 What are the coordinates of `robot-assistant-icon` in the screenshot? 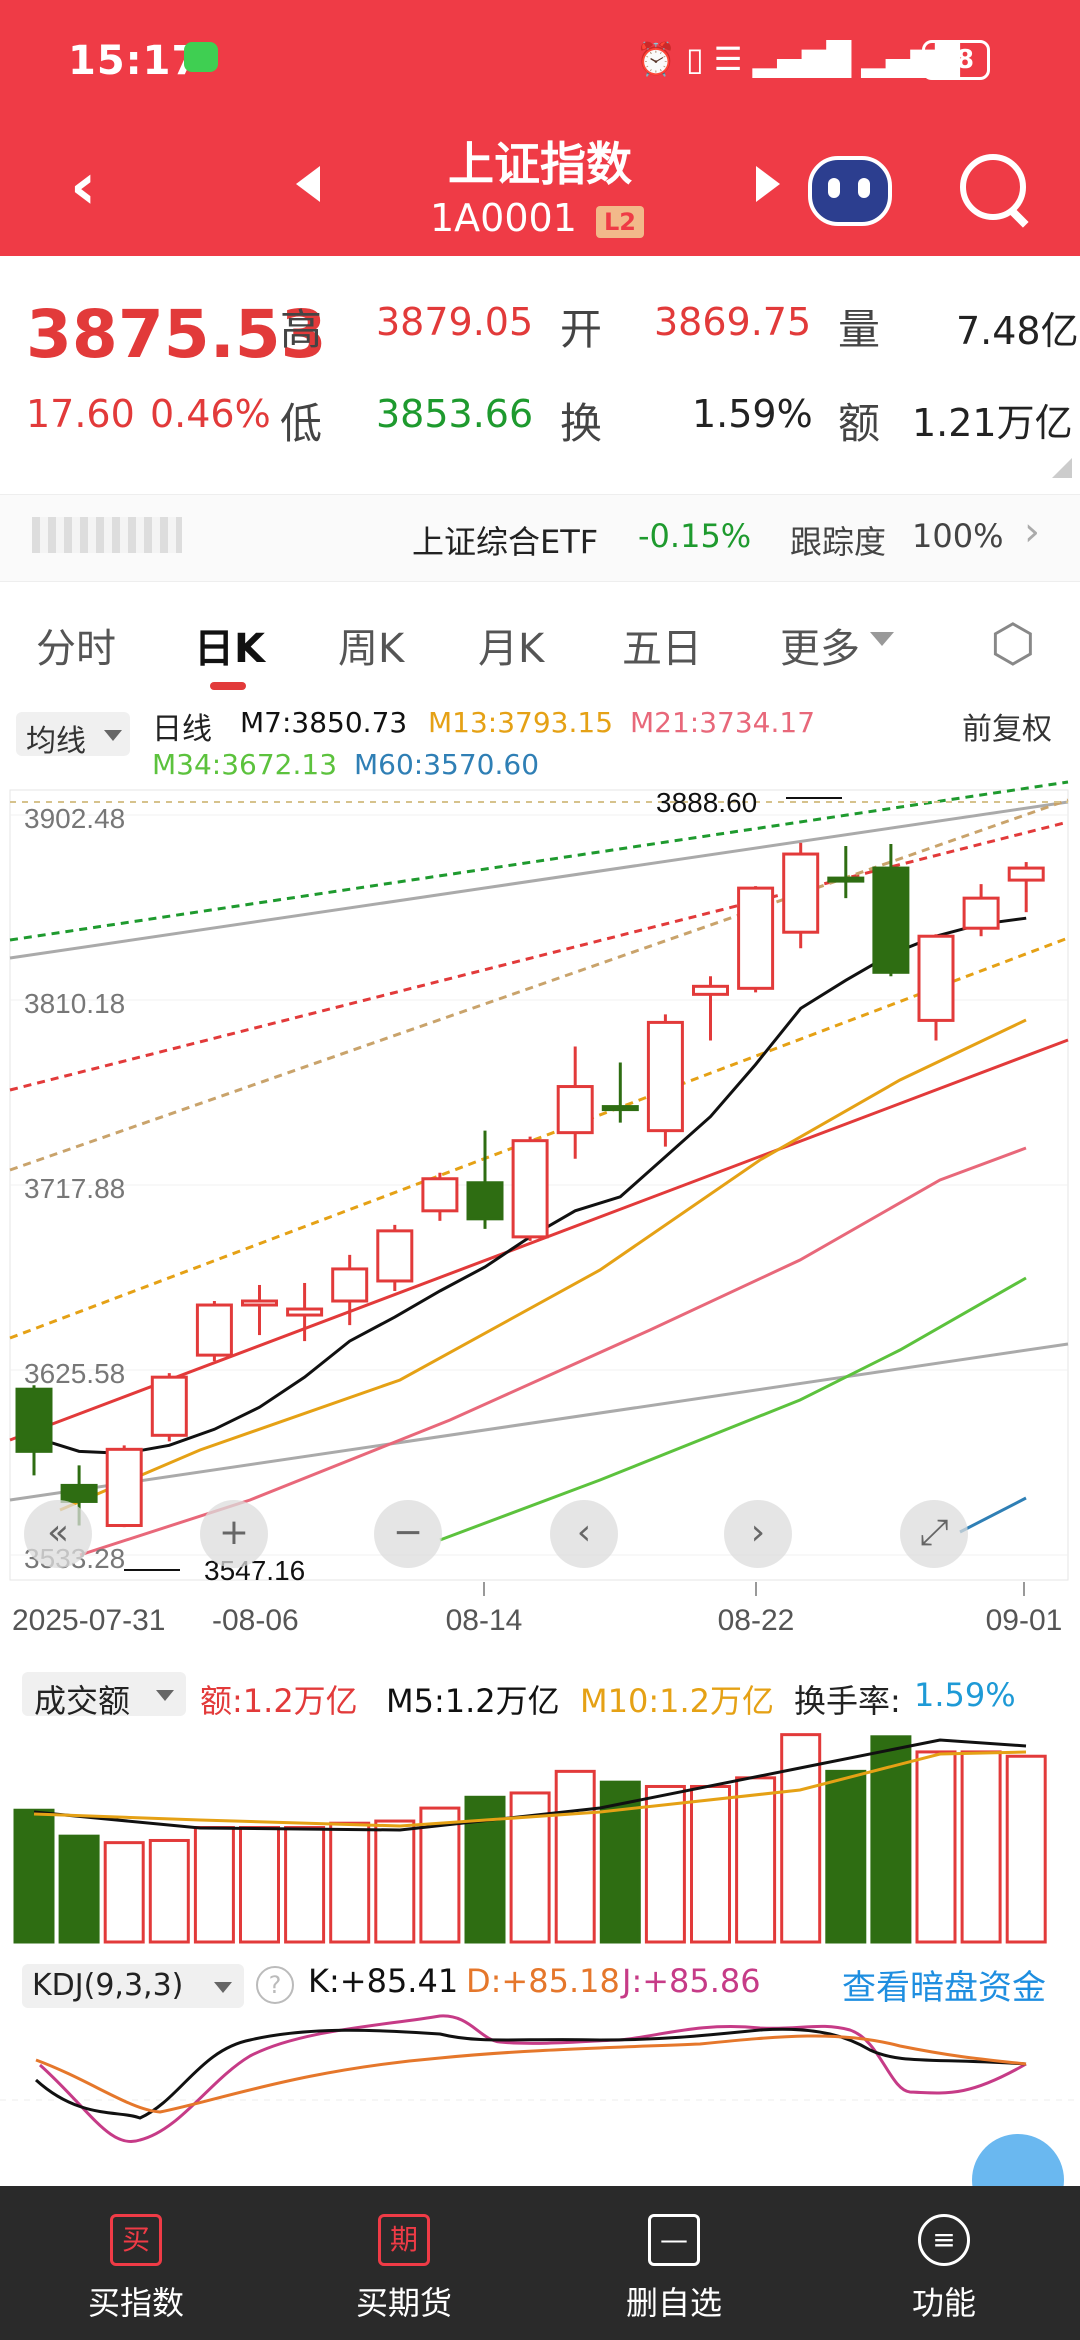 It's located at (850, 191).